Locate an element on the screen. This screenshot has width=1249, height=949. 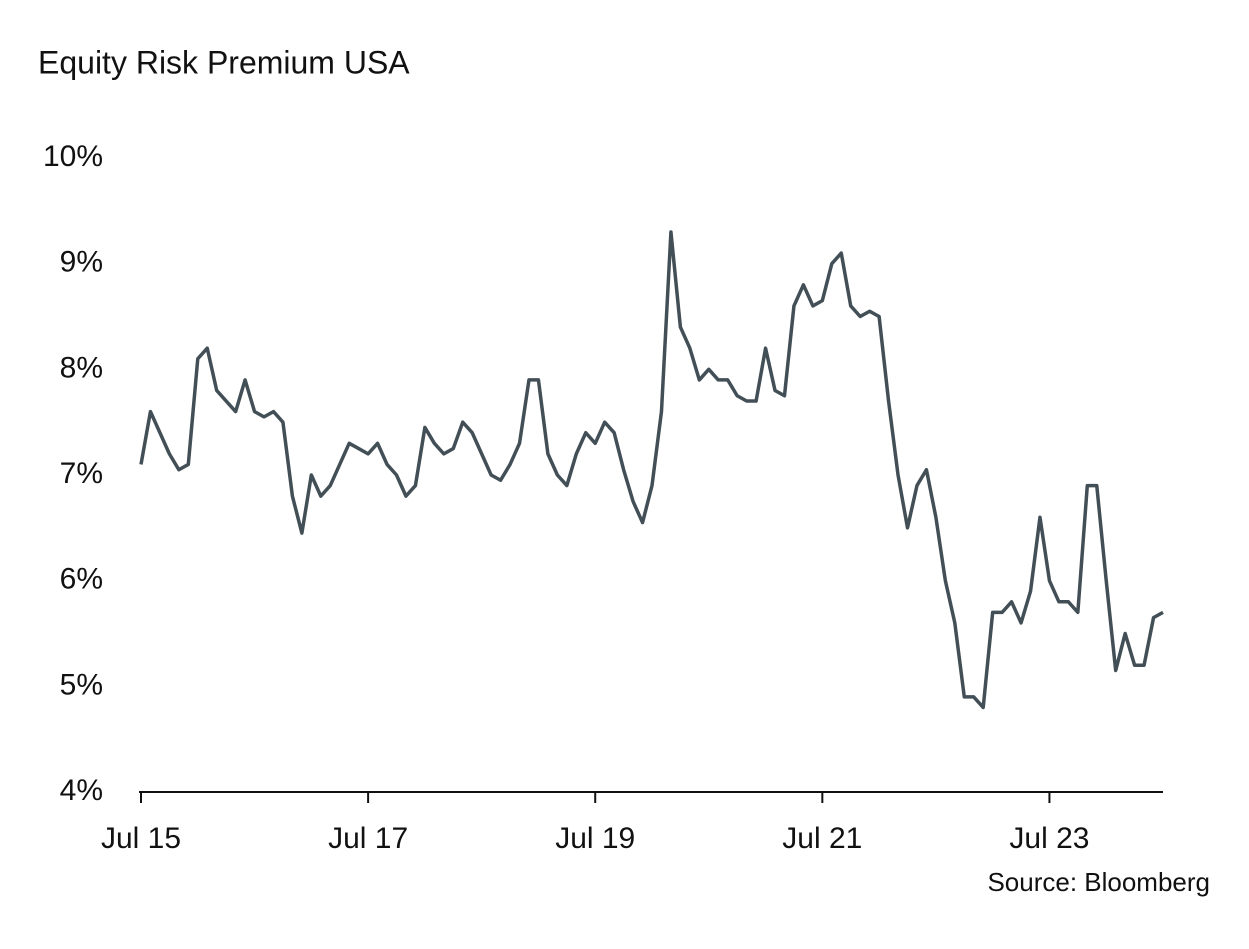
x-tick-label: Jul 19 is located at coordinates (595, 838).